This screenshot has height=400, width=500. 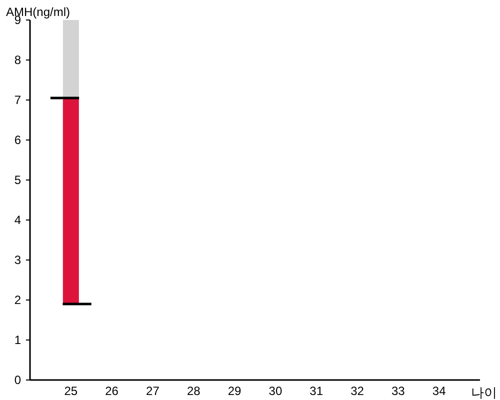 I want to click on y-tick-label: 3, so click(x=18, y=260).